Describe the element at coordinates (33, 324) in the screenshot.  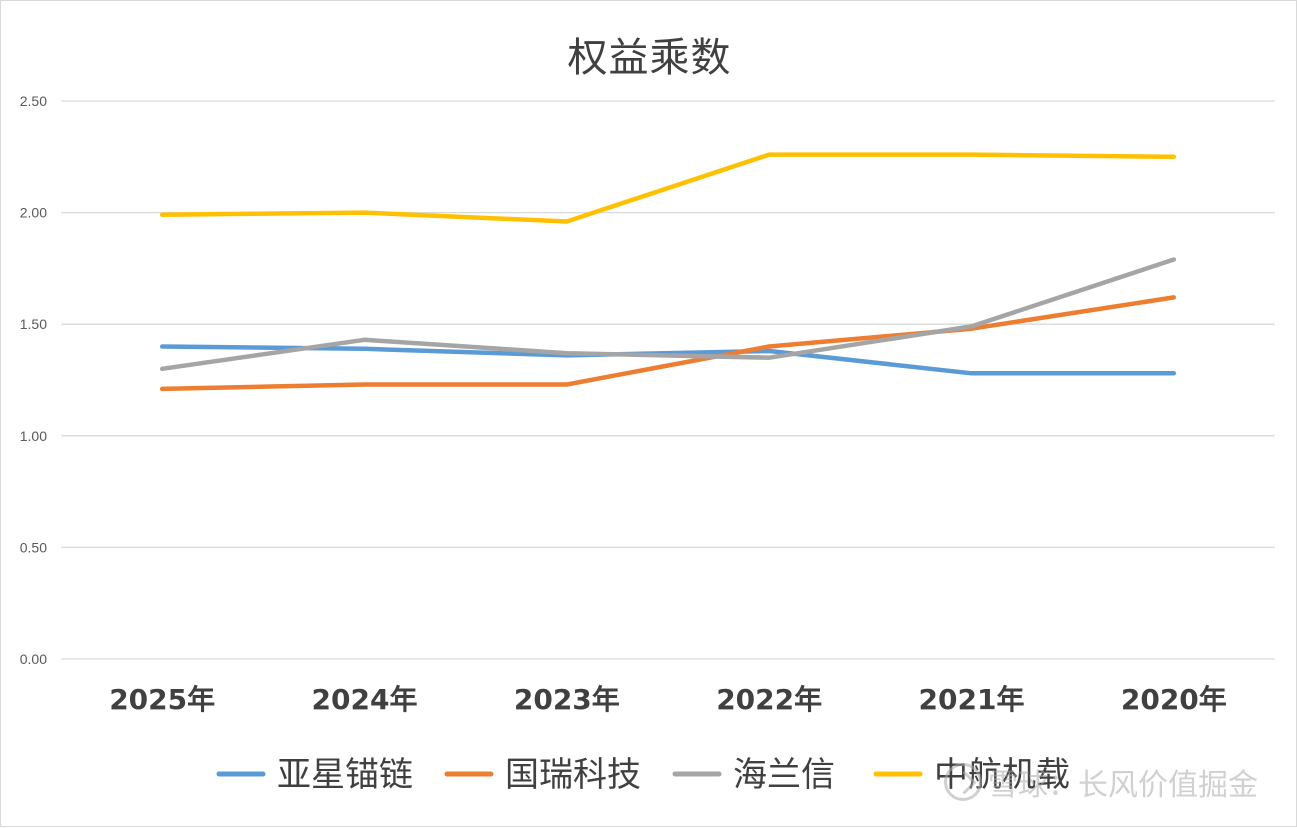
I see `y-tick-label: 1.50` at that location.